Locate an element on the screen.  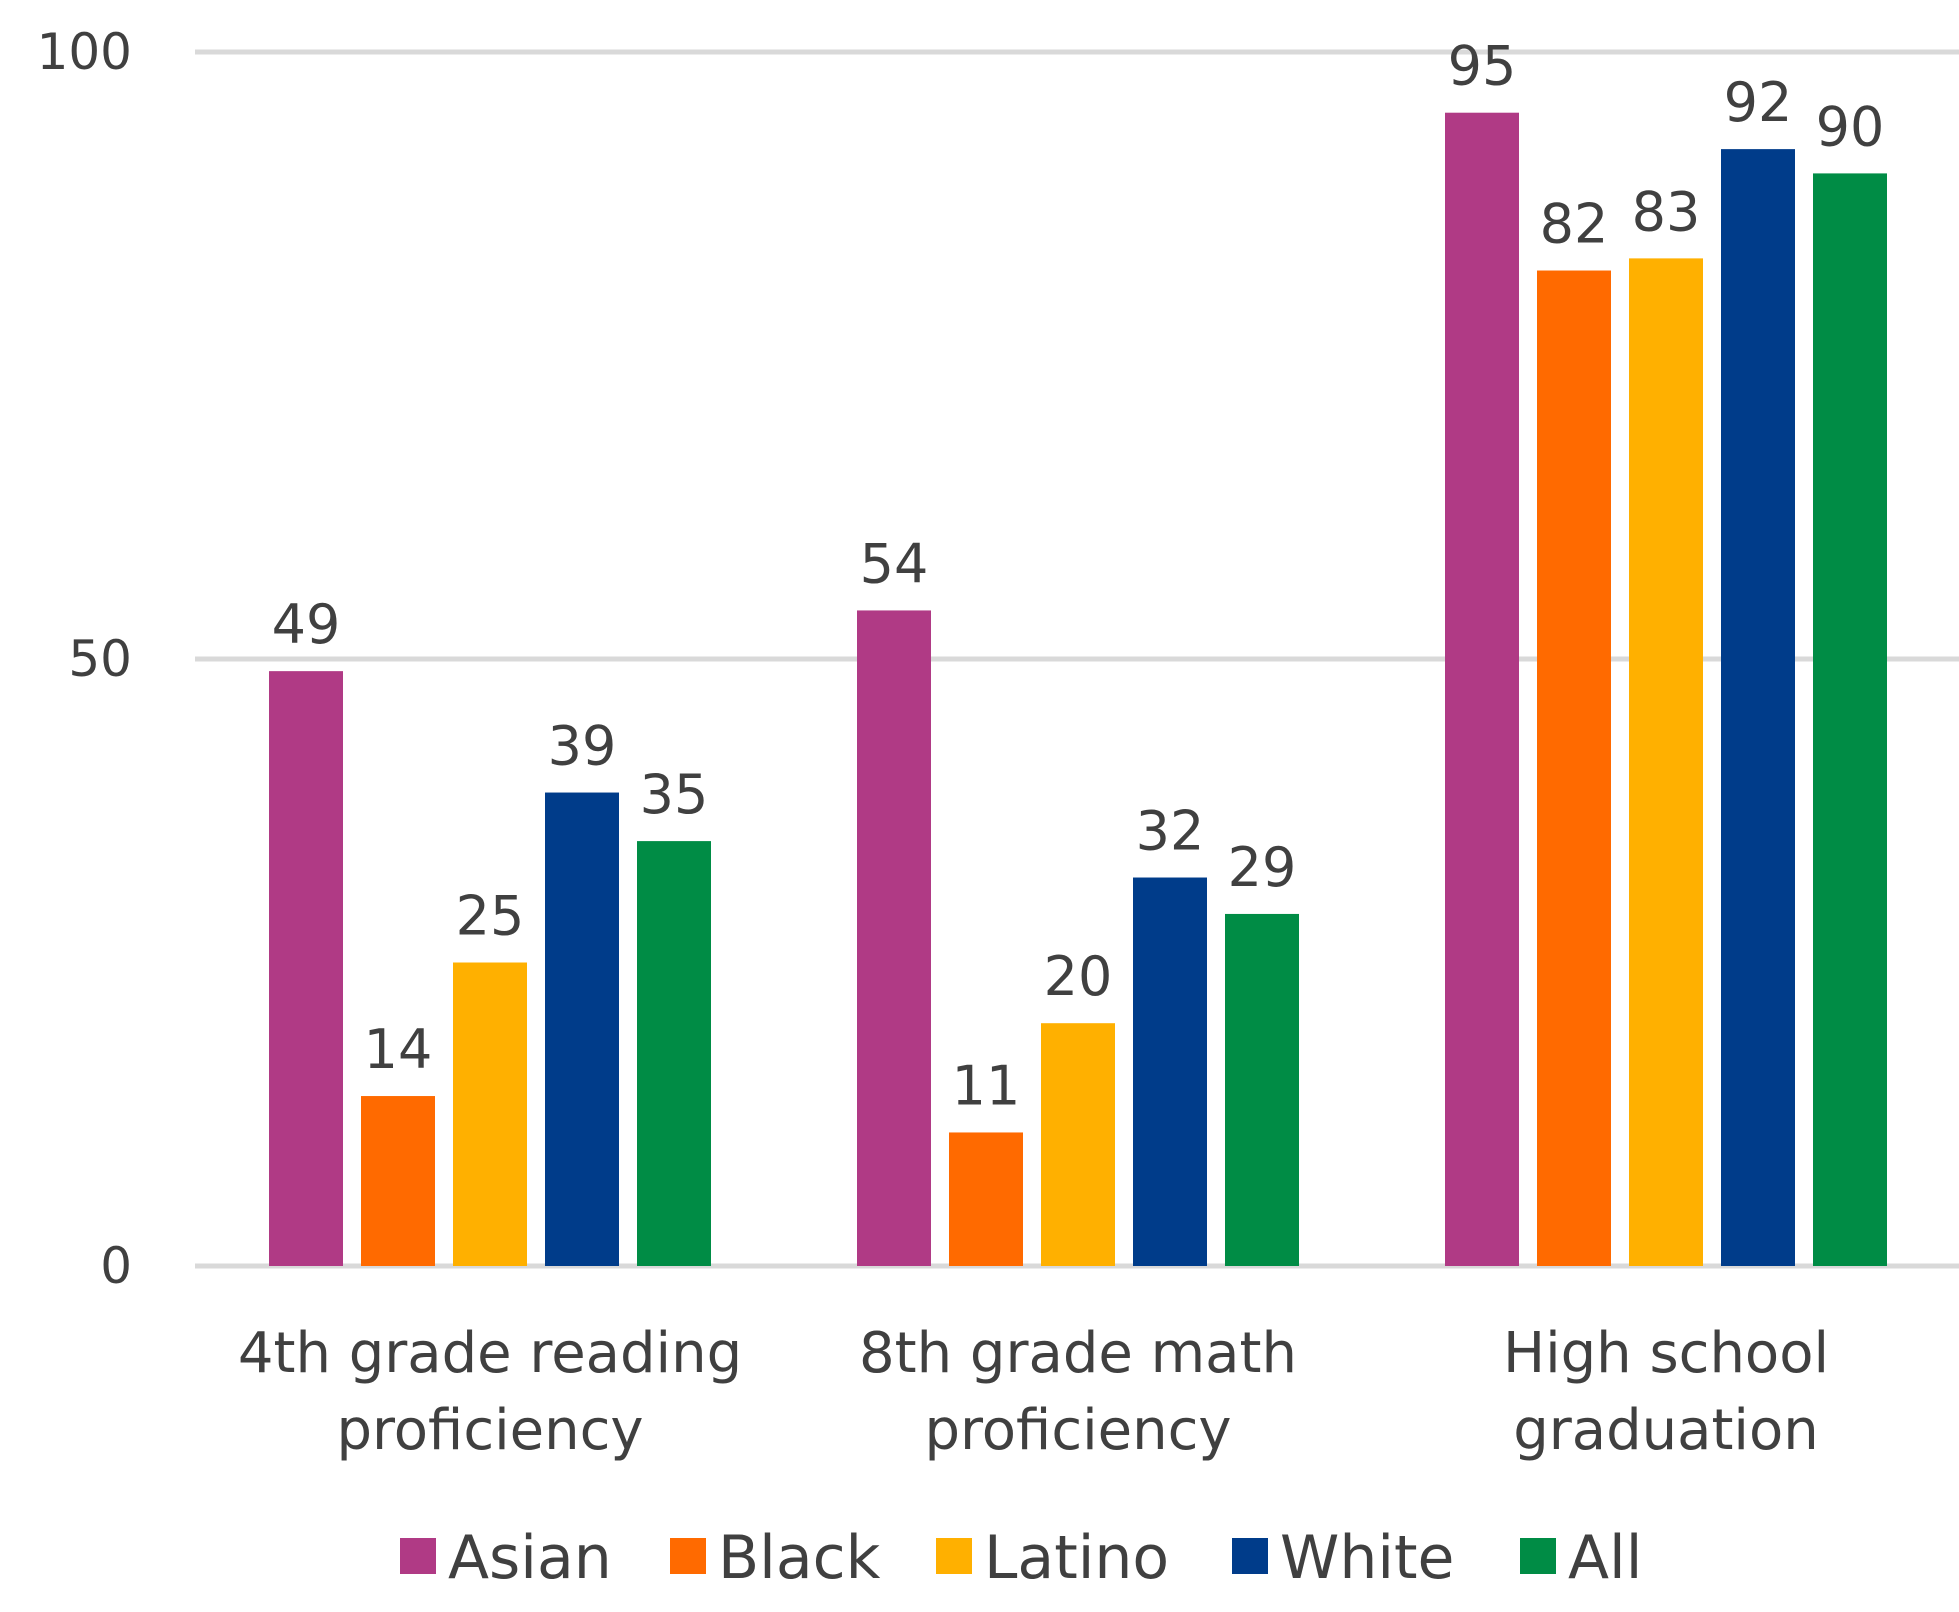
y-tick-label: 100 is located at coordinates (84, 52).